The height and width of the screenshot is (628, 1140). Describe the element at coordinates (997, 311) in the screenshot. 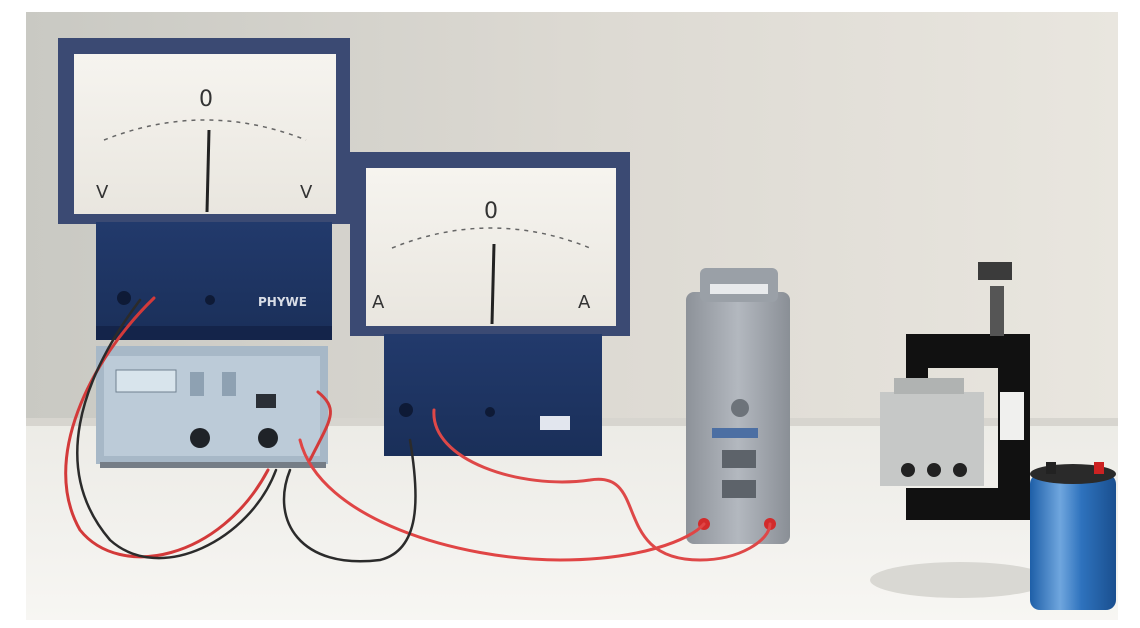

I see `sensor-post` at that location.